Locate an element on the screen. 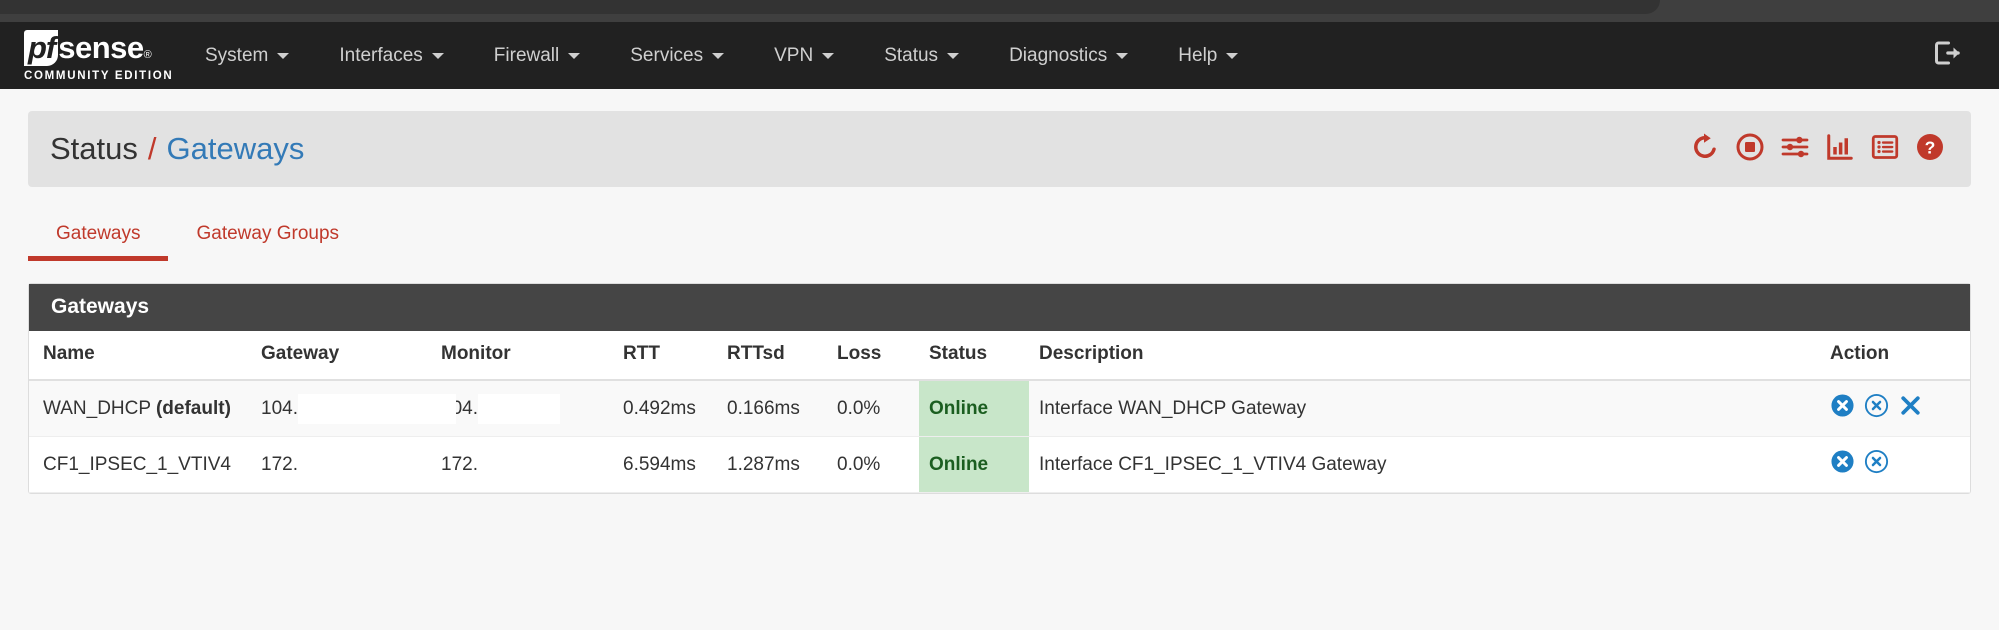 The width and height of the screenshot is (1999, 630). logo-sense-text: sense is located at coordinates (101, 47).